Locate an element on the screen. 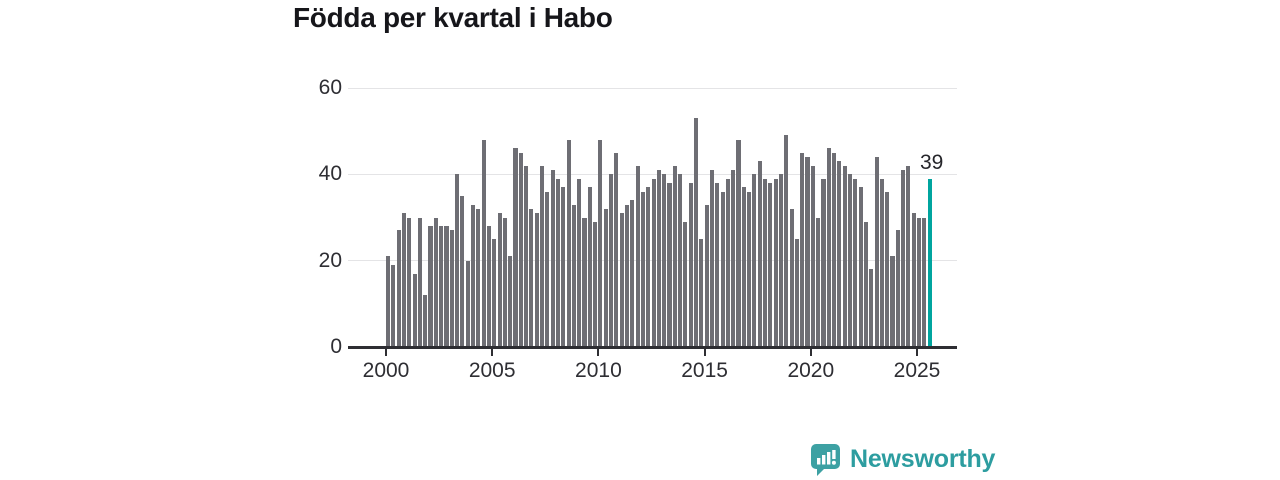 The image size is (1280, 480). bar-2004-q4 is located at coordinates (488, 286).